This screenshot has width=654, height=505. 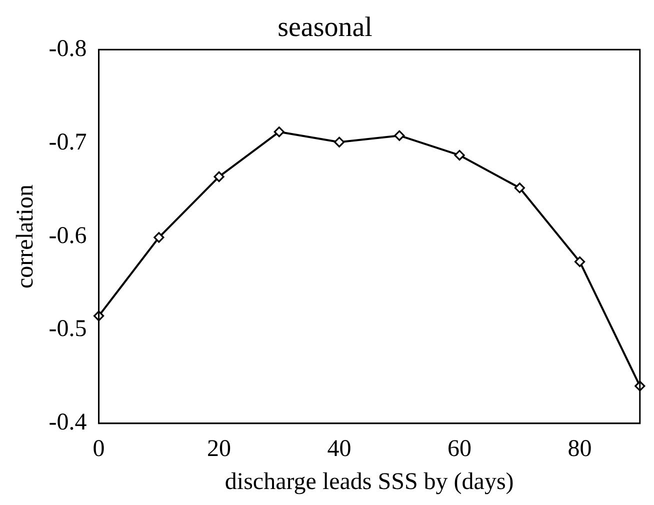 What do you see at coordinates (339, 449) in the screenshot?
I see `x-tick-label: 40` at bounding box center [339, 449].